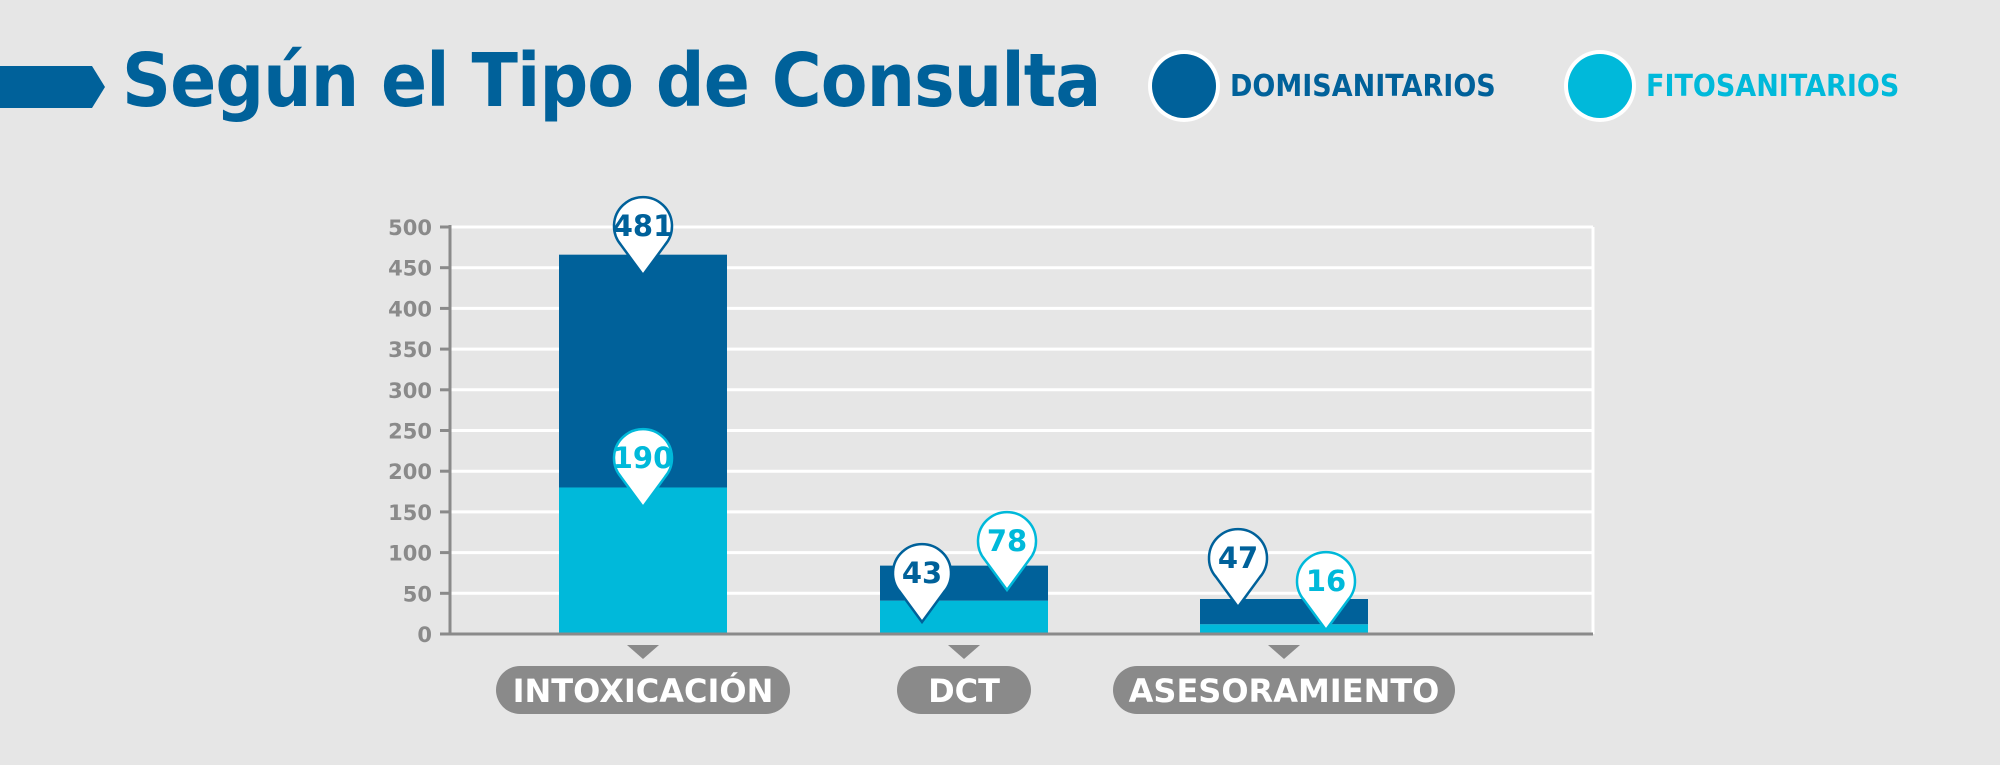 This screenshot has height=765, width=2000. Describe the element at coordinates (410, 554) in the screenshot. I see `y-tick-label: 100` at that location.